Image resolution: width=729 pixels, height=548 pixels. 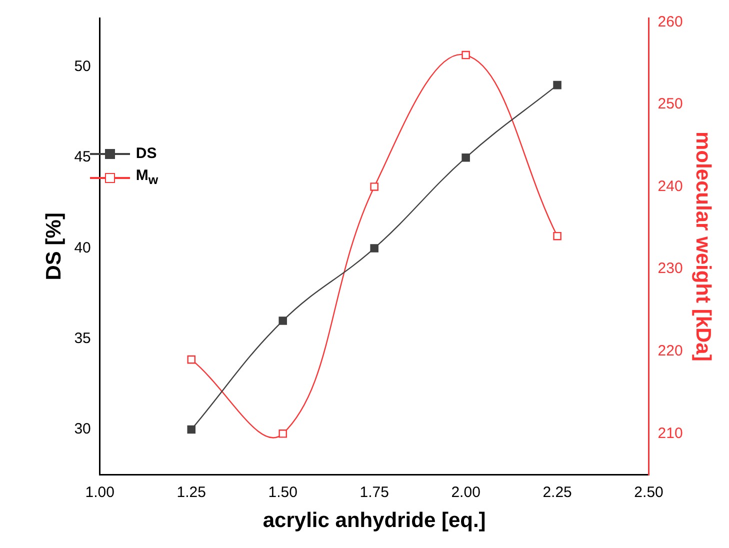 I want to click on x-tick-label: 2.00, so click(x=465, y=492).